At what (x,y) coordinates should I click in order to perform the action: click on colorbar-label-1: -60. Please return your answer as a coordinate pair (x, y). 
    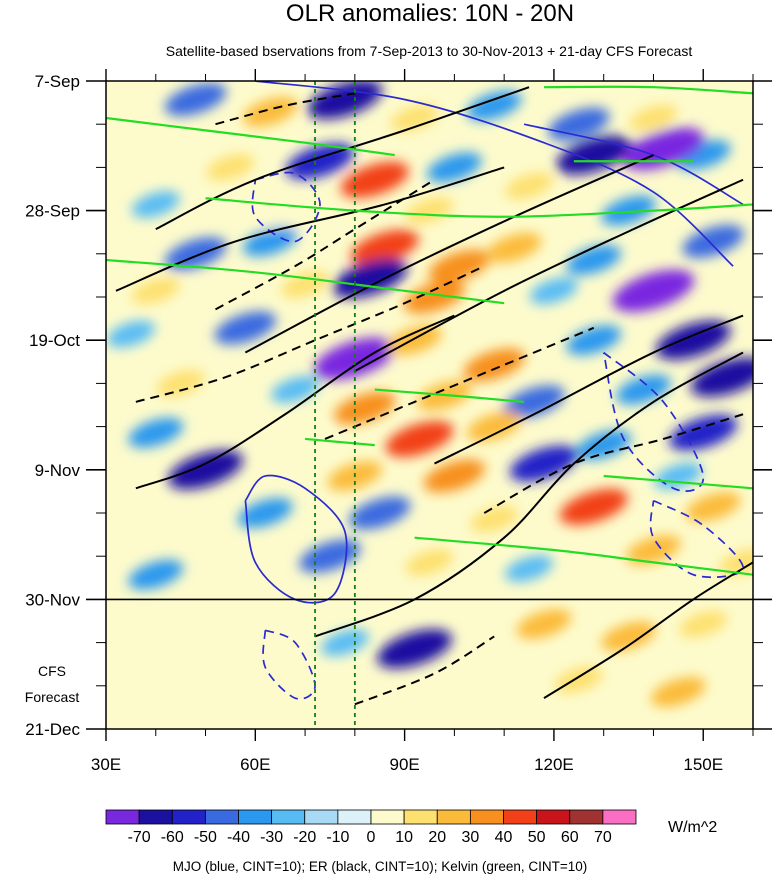
    Looking at the image, I should click on (172, 837).